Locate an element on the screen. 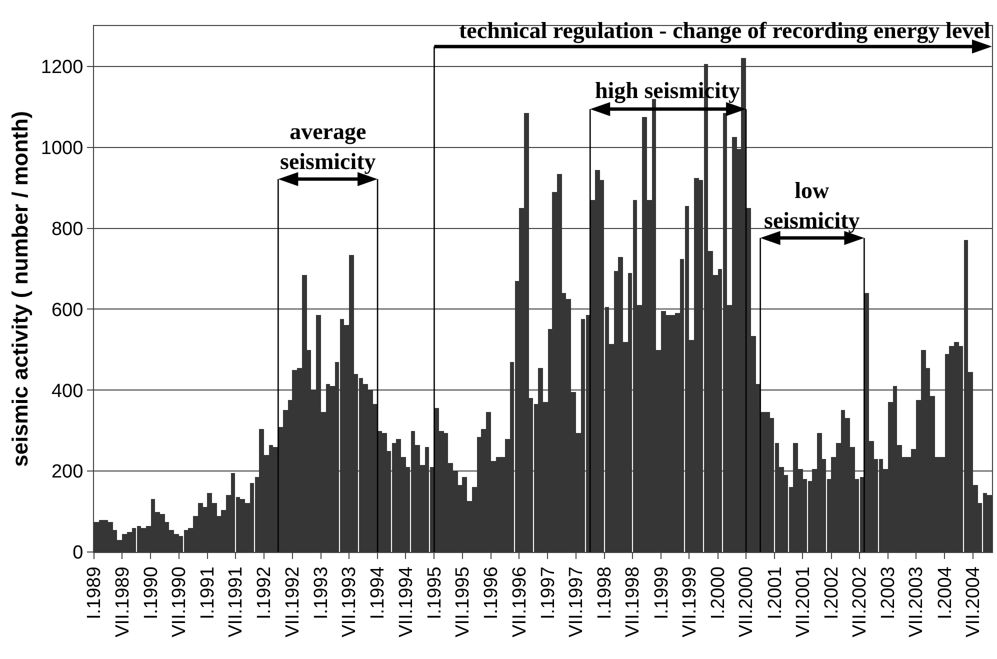  y-axis-title: seismic activity ( number / month) is located at coordinates (20, 289).